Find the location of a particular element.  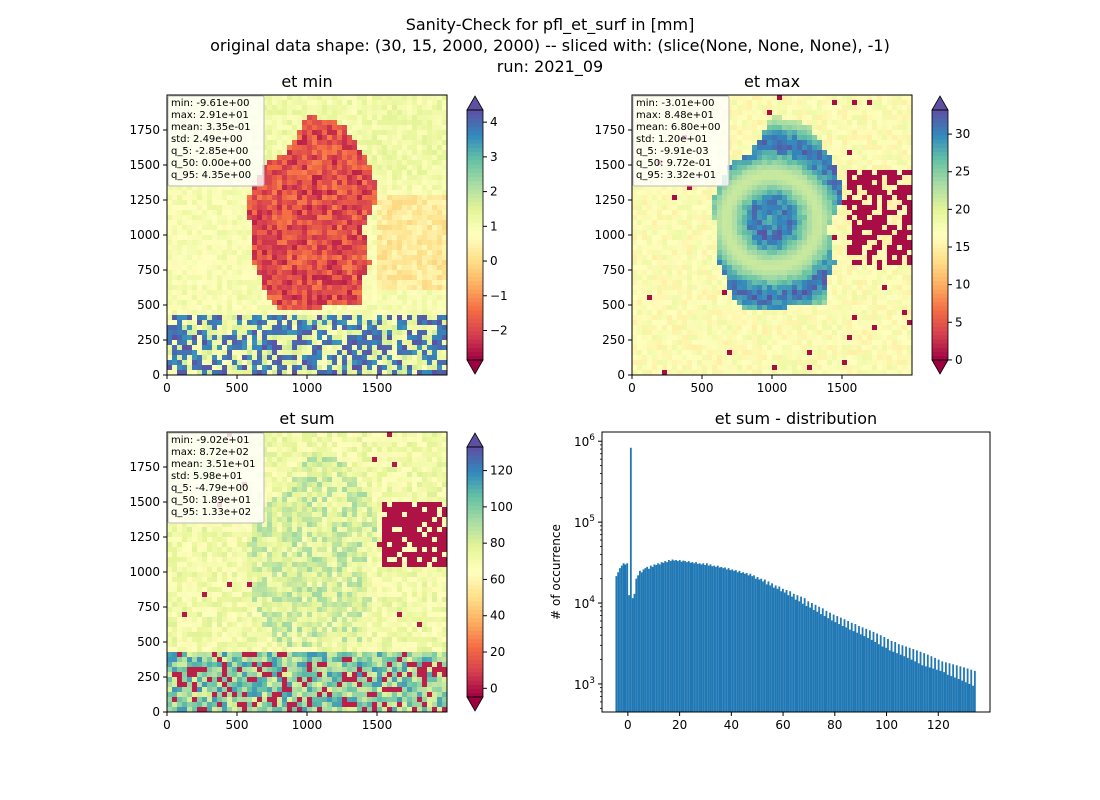

axes-frame is located at coordinates (796, 572).